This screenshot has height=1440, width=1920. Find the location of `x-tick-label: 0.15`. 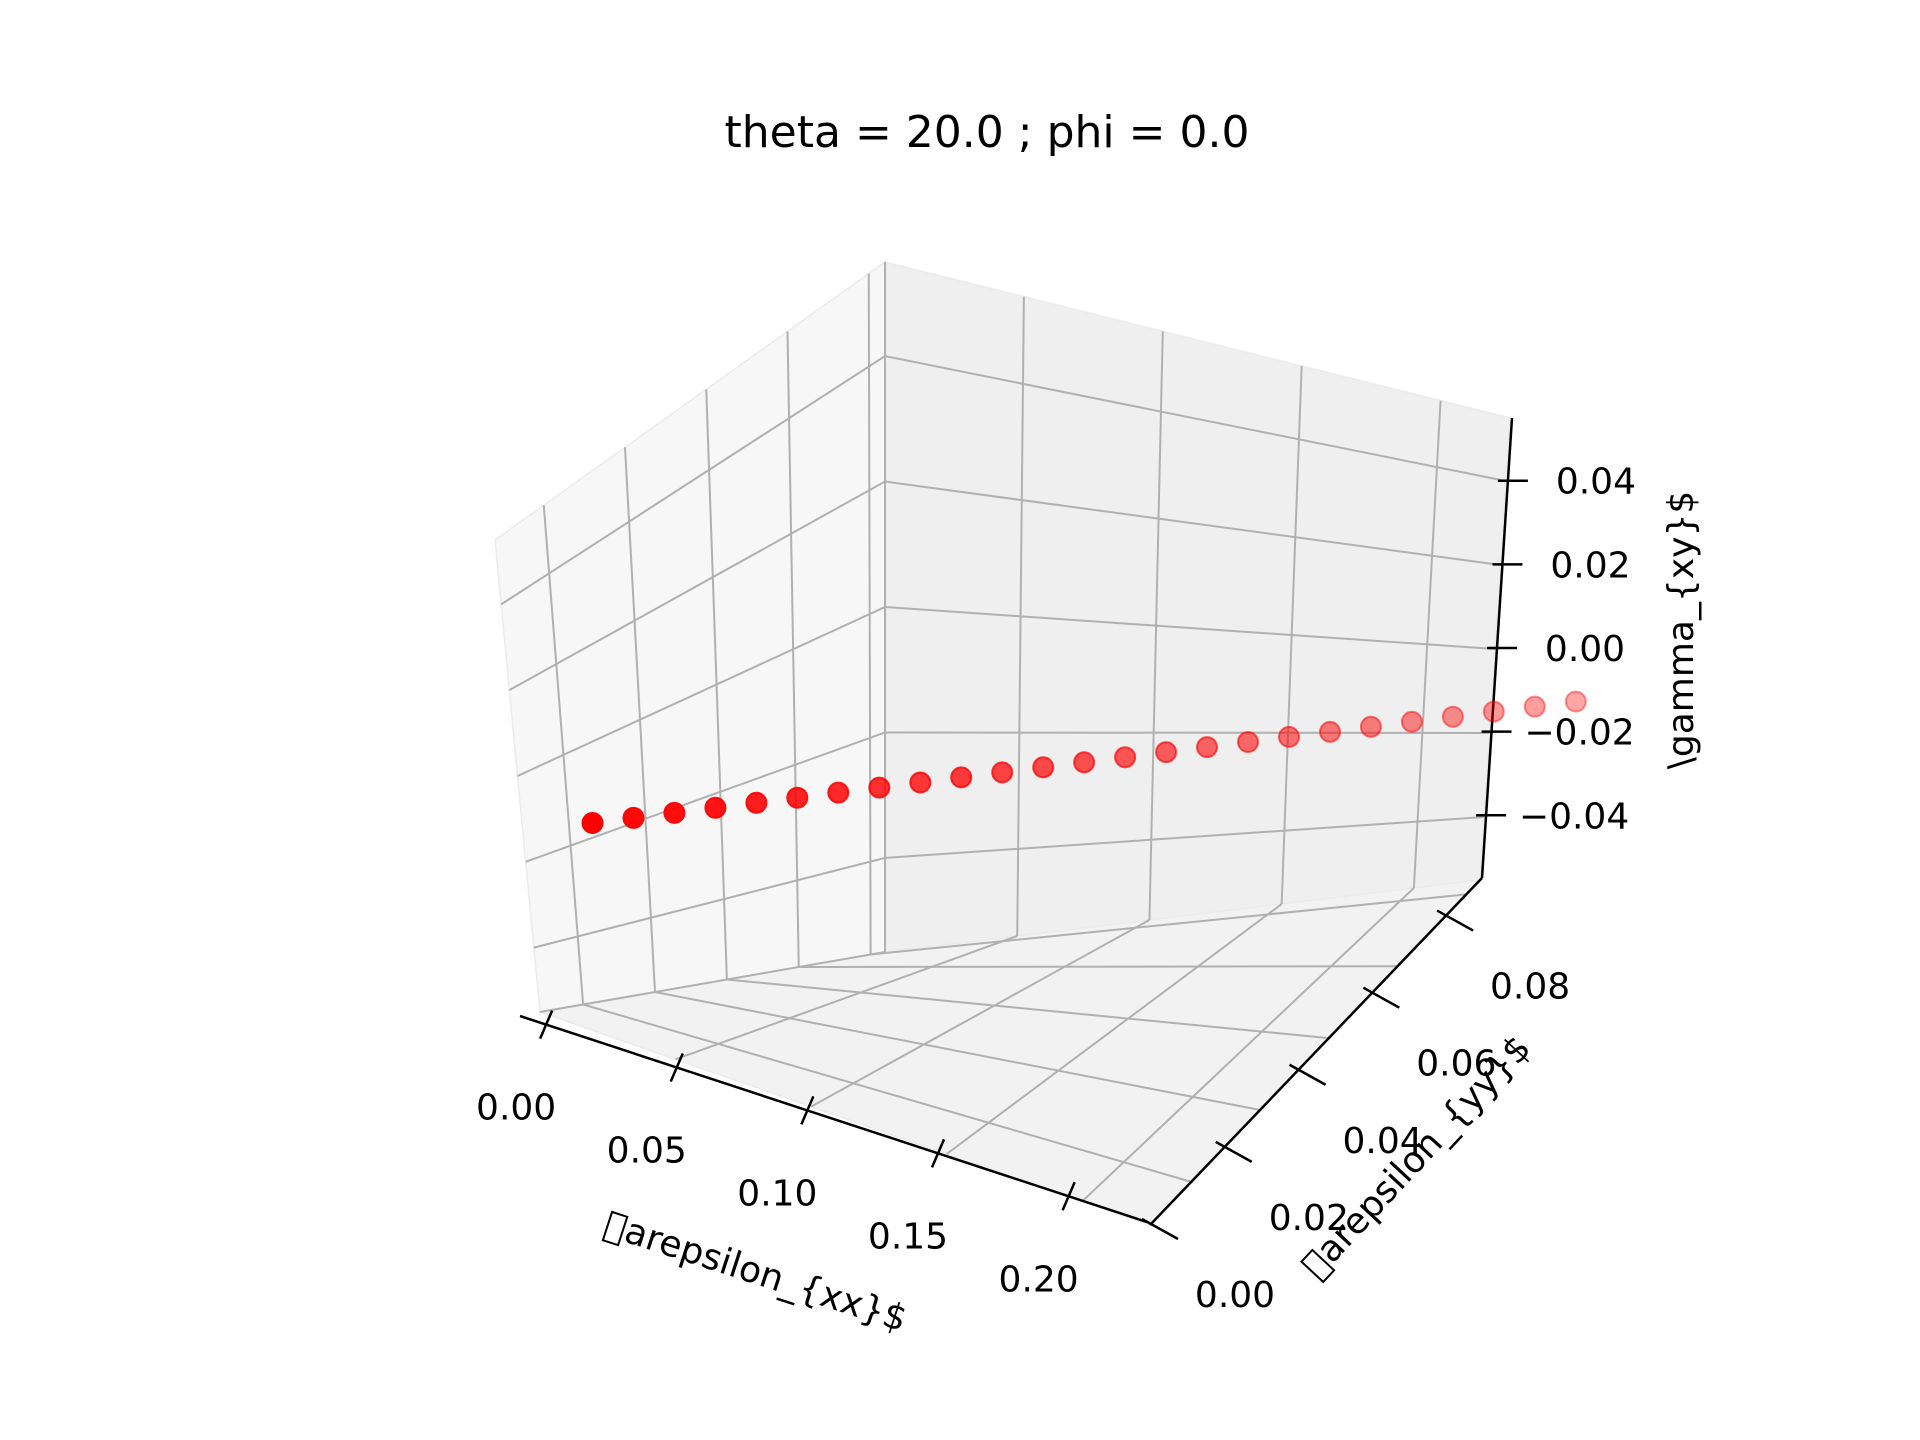

x-tick-label: 0.15 is located at coordinates (908, 1236).